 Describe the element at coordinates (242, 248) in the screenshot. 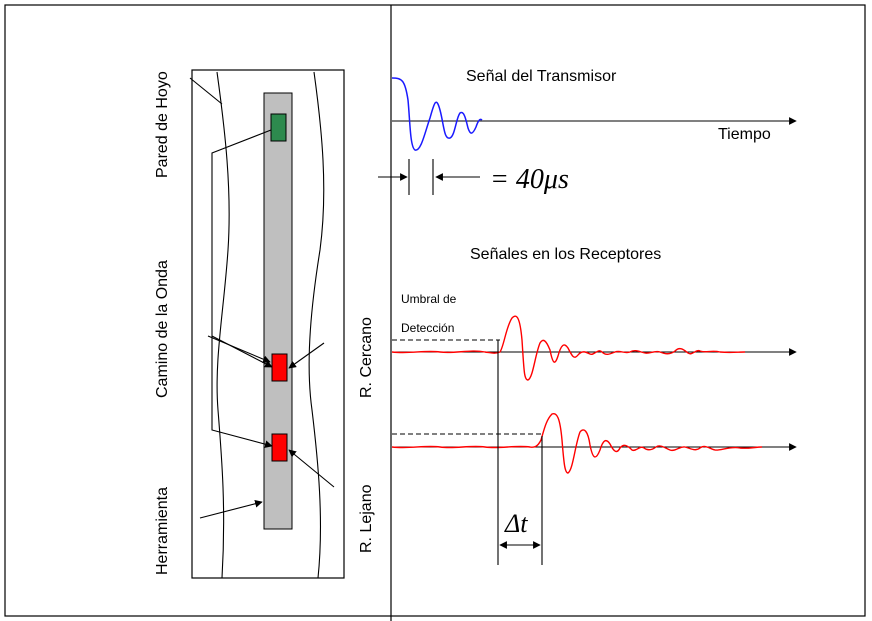

I see `wave-path-near` at that location.